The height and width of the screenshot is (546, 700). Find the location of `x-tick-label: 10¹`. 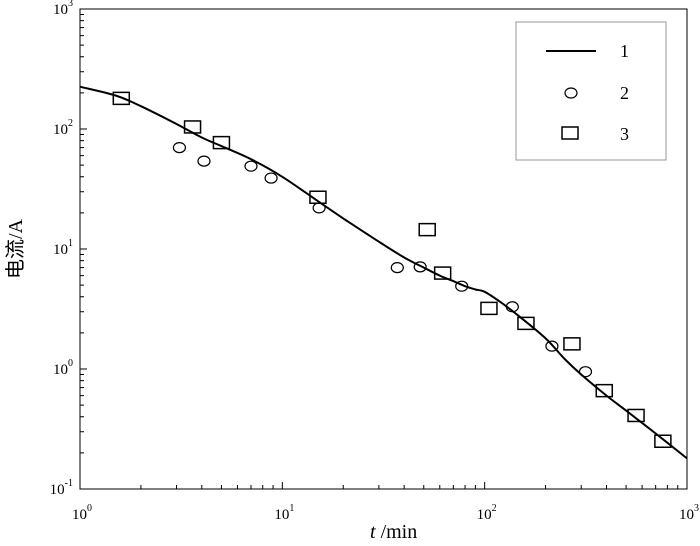

x-tick-label: 10¹ is located at coordinates (284, 513).